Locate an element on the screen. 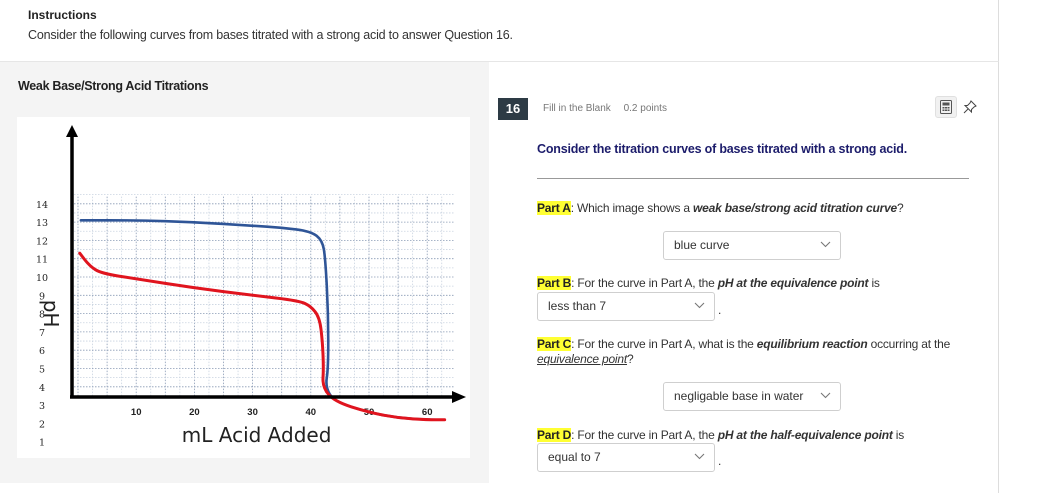  pin-icon is located at coordinates (970, 107).